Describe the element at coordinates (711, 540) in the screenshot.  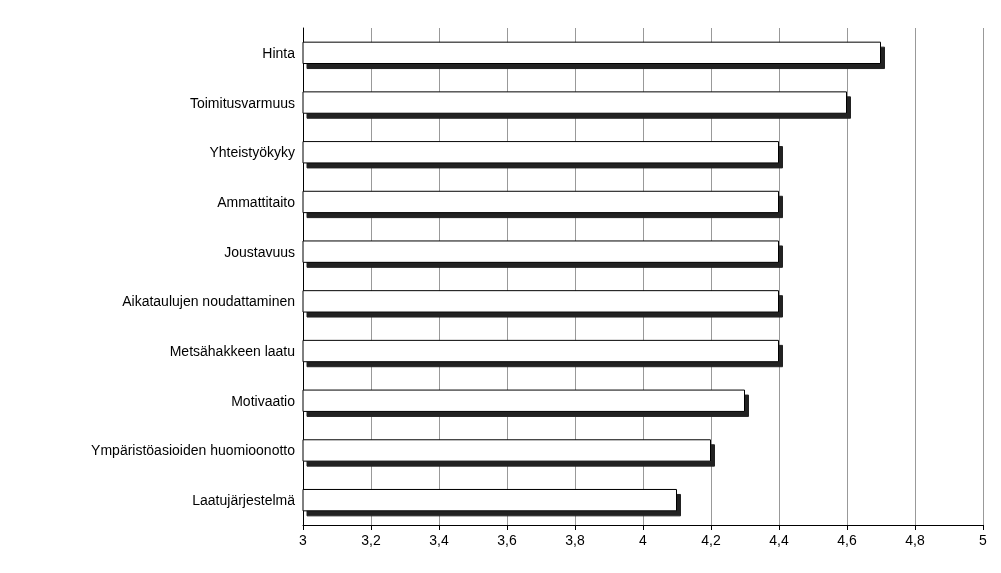
I see `x-tick-label: 4,2` at that location.